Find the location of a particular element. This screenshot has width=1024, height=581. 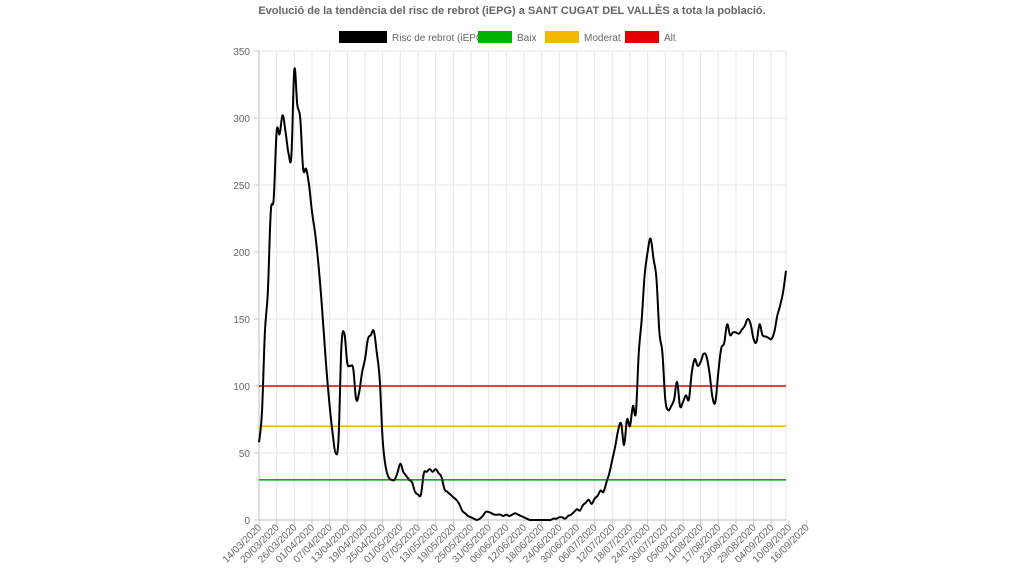

y-tick-label: 250 is located at coordinates (241, 186).